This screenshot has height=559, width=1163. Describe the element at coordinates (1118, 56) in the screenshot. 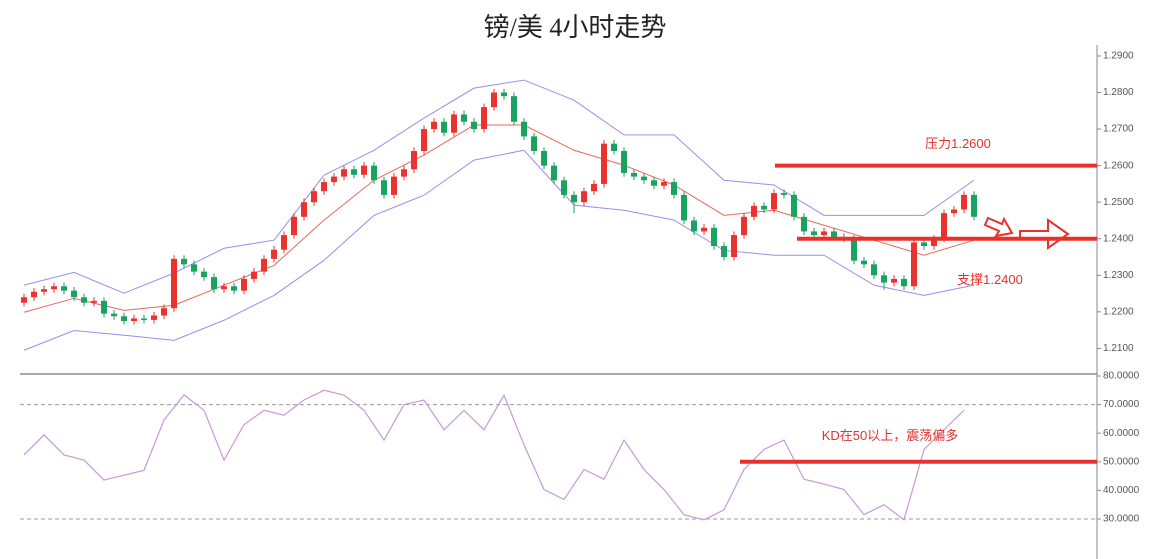

I see `y-tick-label: 1.2900` at that location.